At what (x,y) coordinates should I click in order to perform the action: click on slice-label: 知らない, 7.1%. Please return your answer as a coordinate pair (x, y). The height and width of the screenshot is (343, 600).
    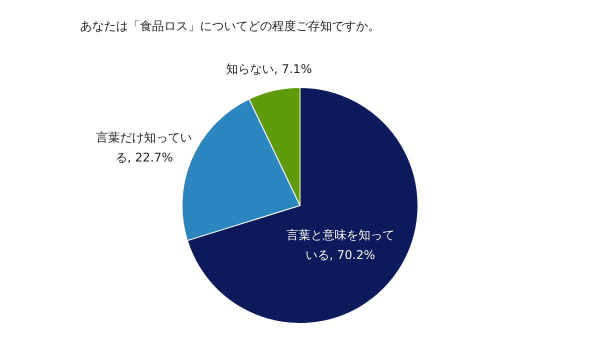
    Looking at the image, I should click on (269, 69).